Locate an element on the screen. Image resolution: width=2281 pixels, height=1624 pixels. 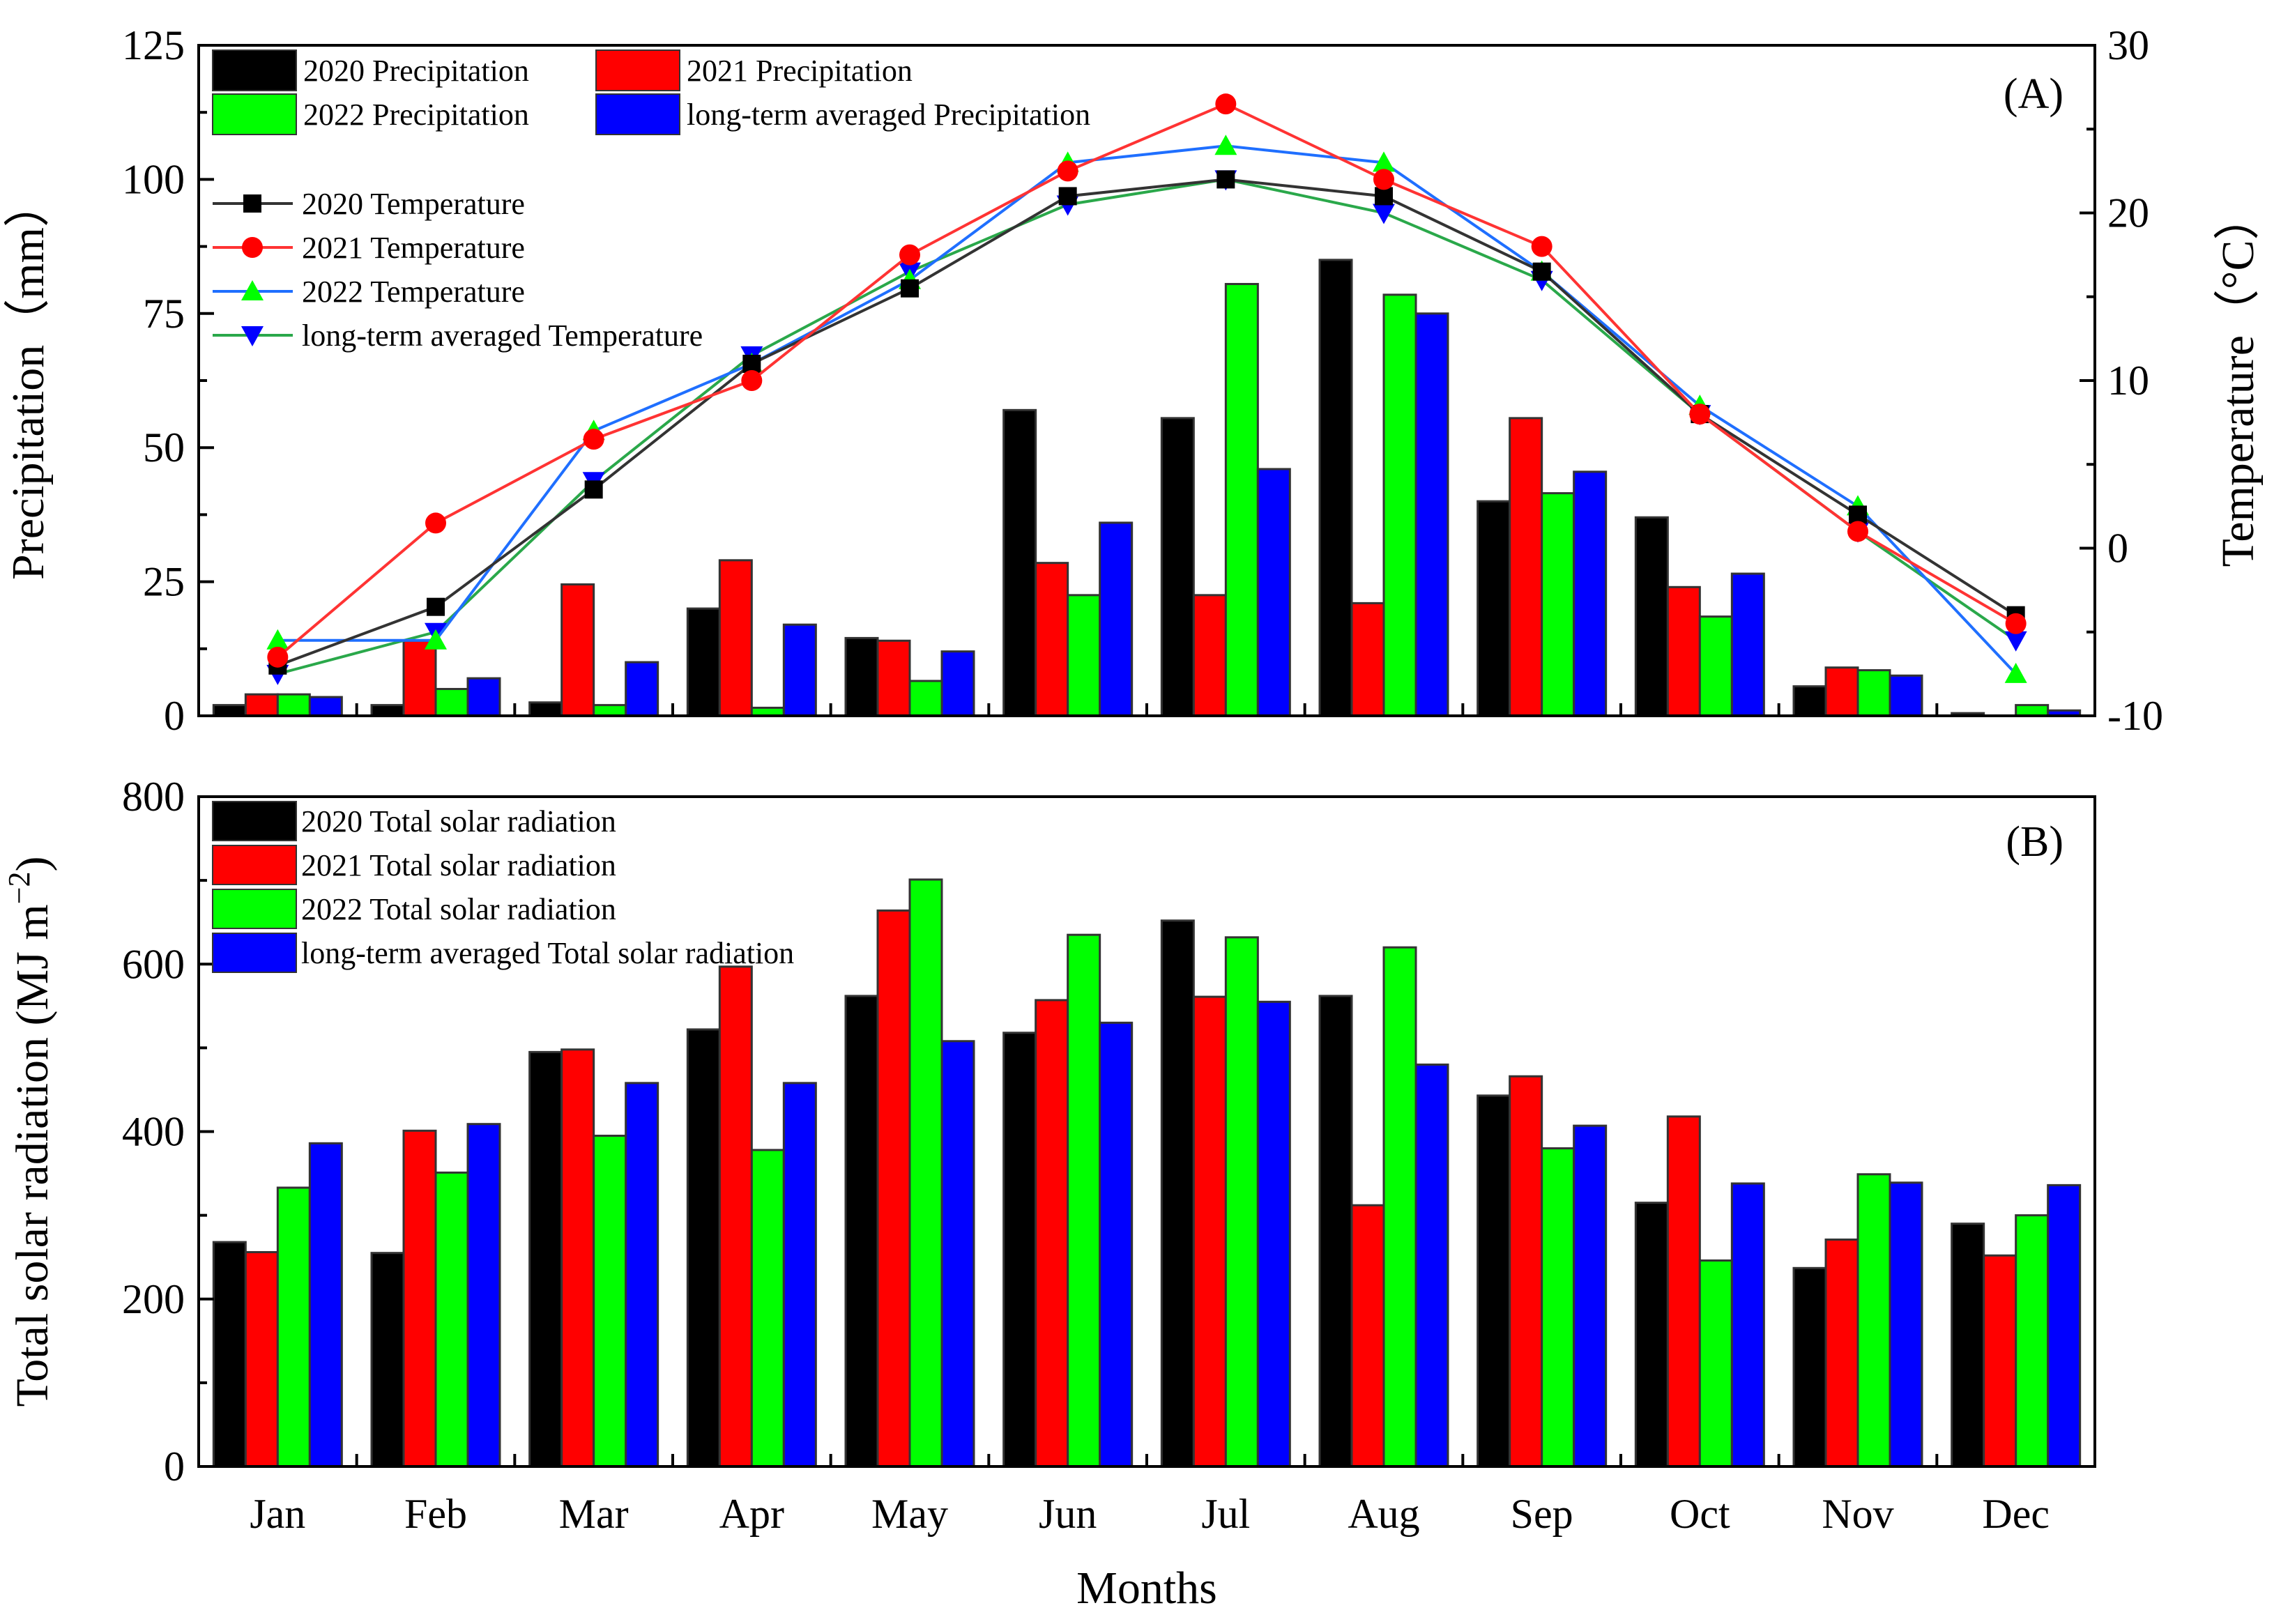
y2-tick-label-a-2: 10 is located at coordinates (2128, 381).